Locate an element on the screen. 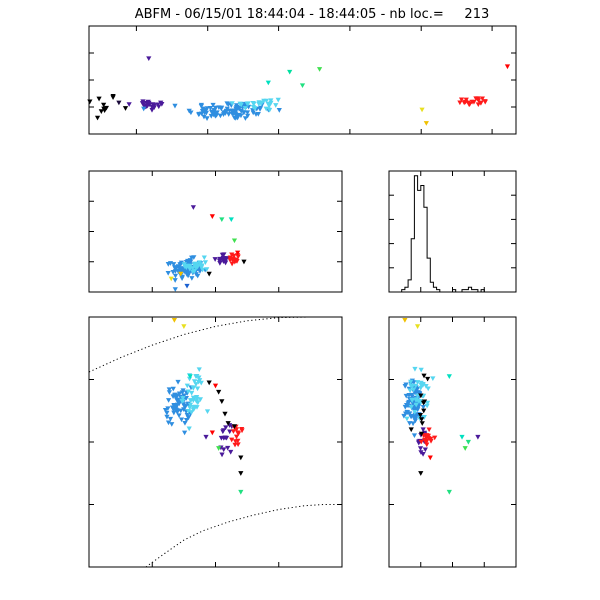 This screenshot has height=600, width=600. panel-x-z is located at coordinates (215, 231).